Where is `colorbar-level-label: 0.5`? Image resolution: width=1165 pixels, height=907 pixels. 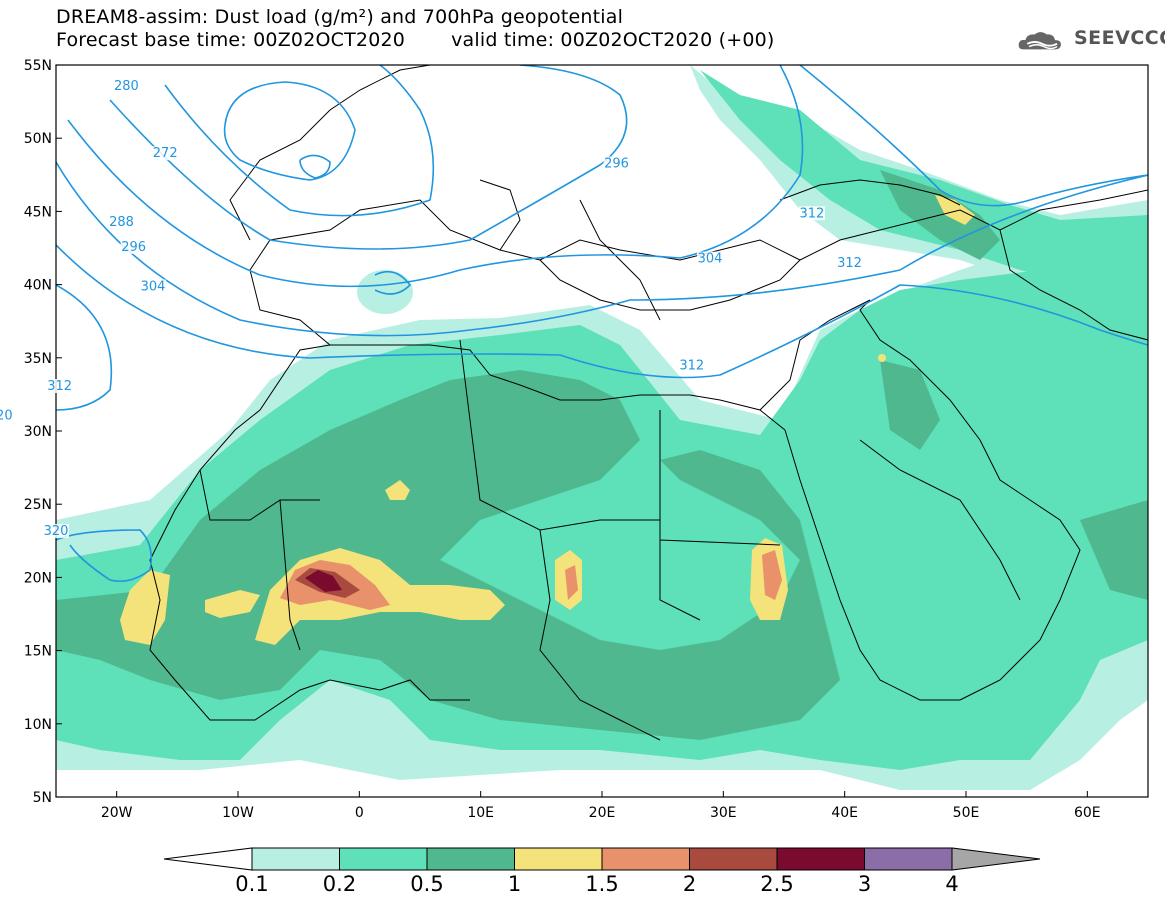 colorbar-level-label: 0.5 is located at coordinates (427, 884).